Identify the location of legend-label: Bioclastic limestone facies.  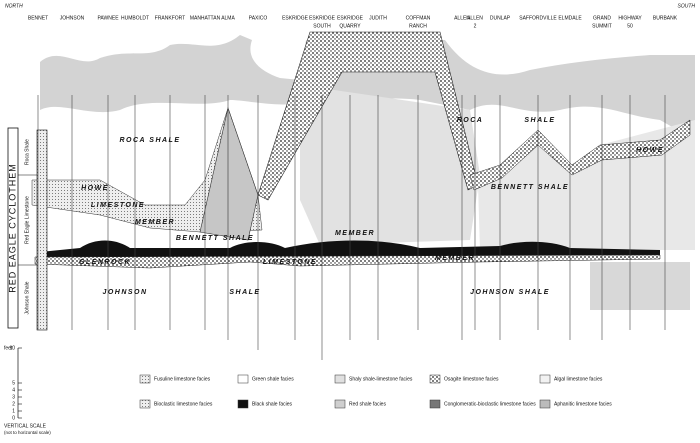
(183, 404).